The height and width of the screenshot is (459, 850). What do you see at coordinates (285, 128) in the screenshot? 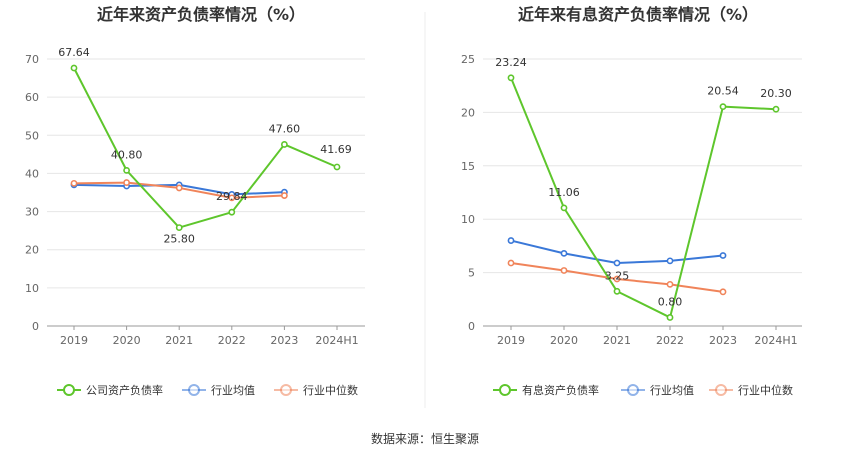
I see `data-label: 47.60` at bounding box center [285, 128].